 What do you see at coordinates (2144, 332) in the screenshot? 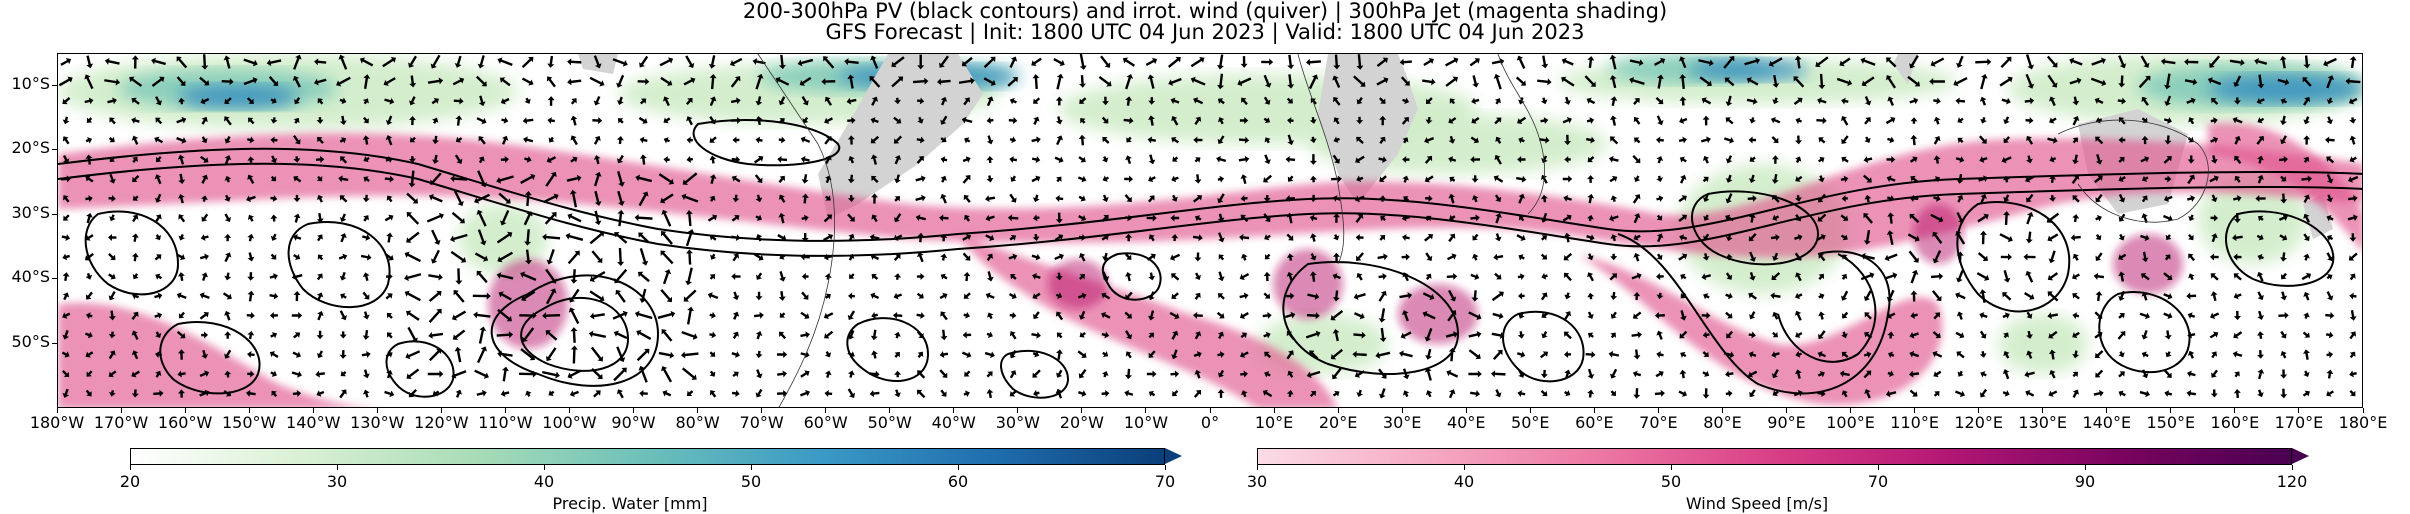
I see `pv-contour` at bounding box center [2144, 332].